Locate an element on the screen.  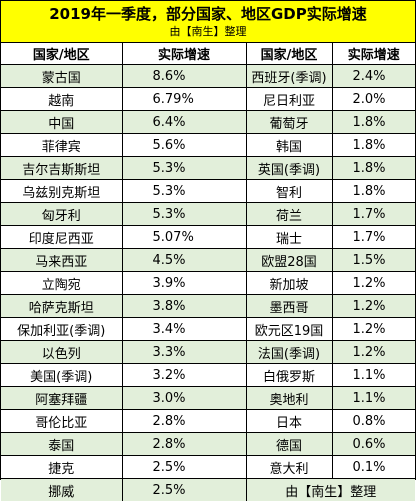
country-cell: 西班牙(季调) is located at coordinates (289, 76).